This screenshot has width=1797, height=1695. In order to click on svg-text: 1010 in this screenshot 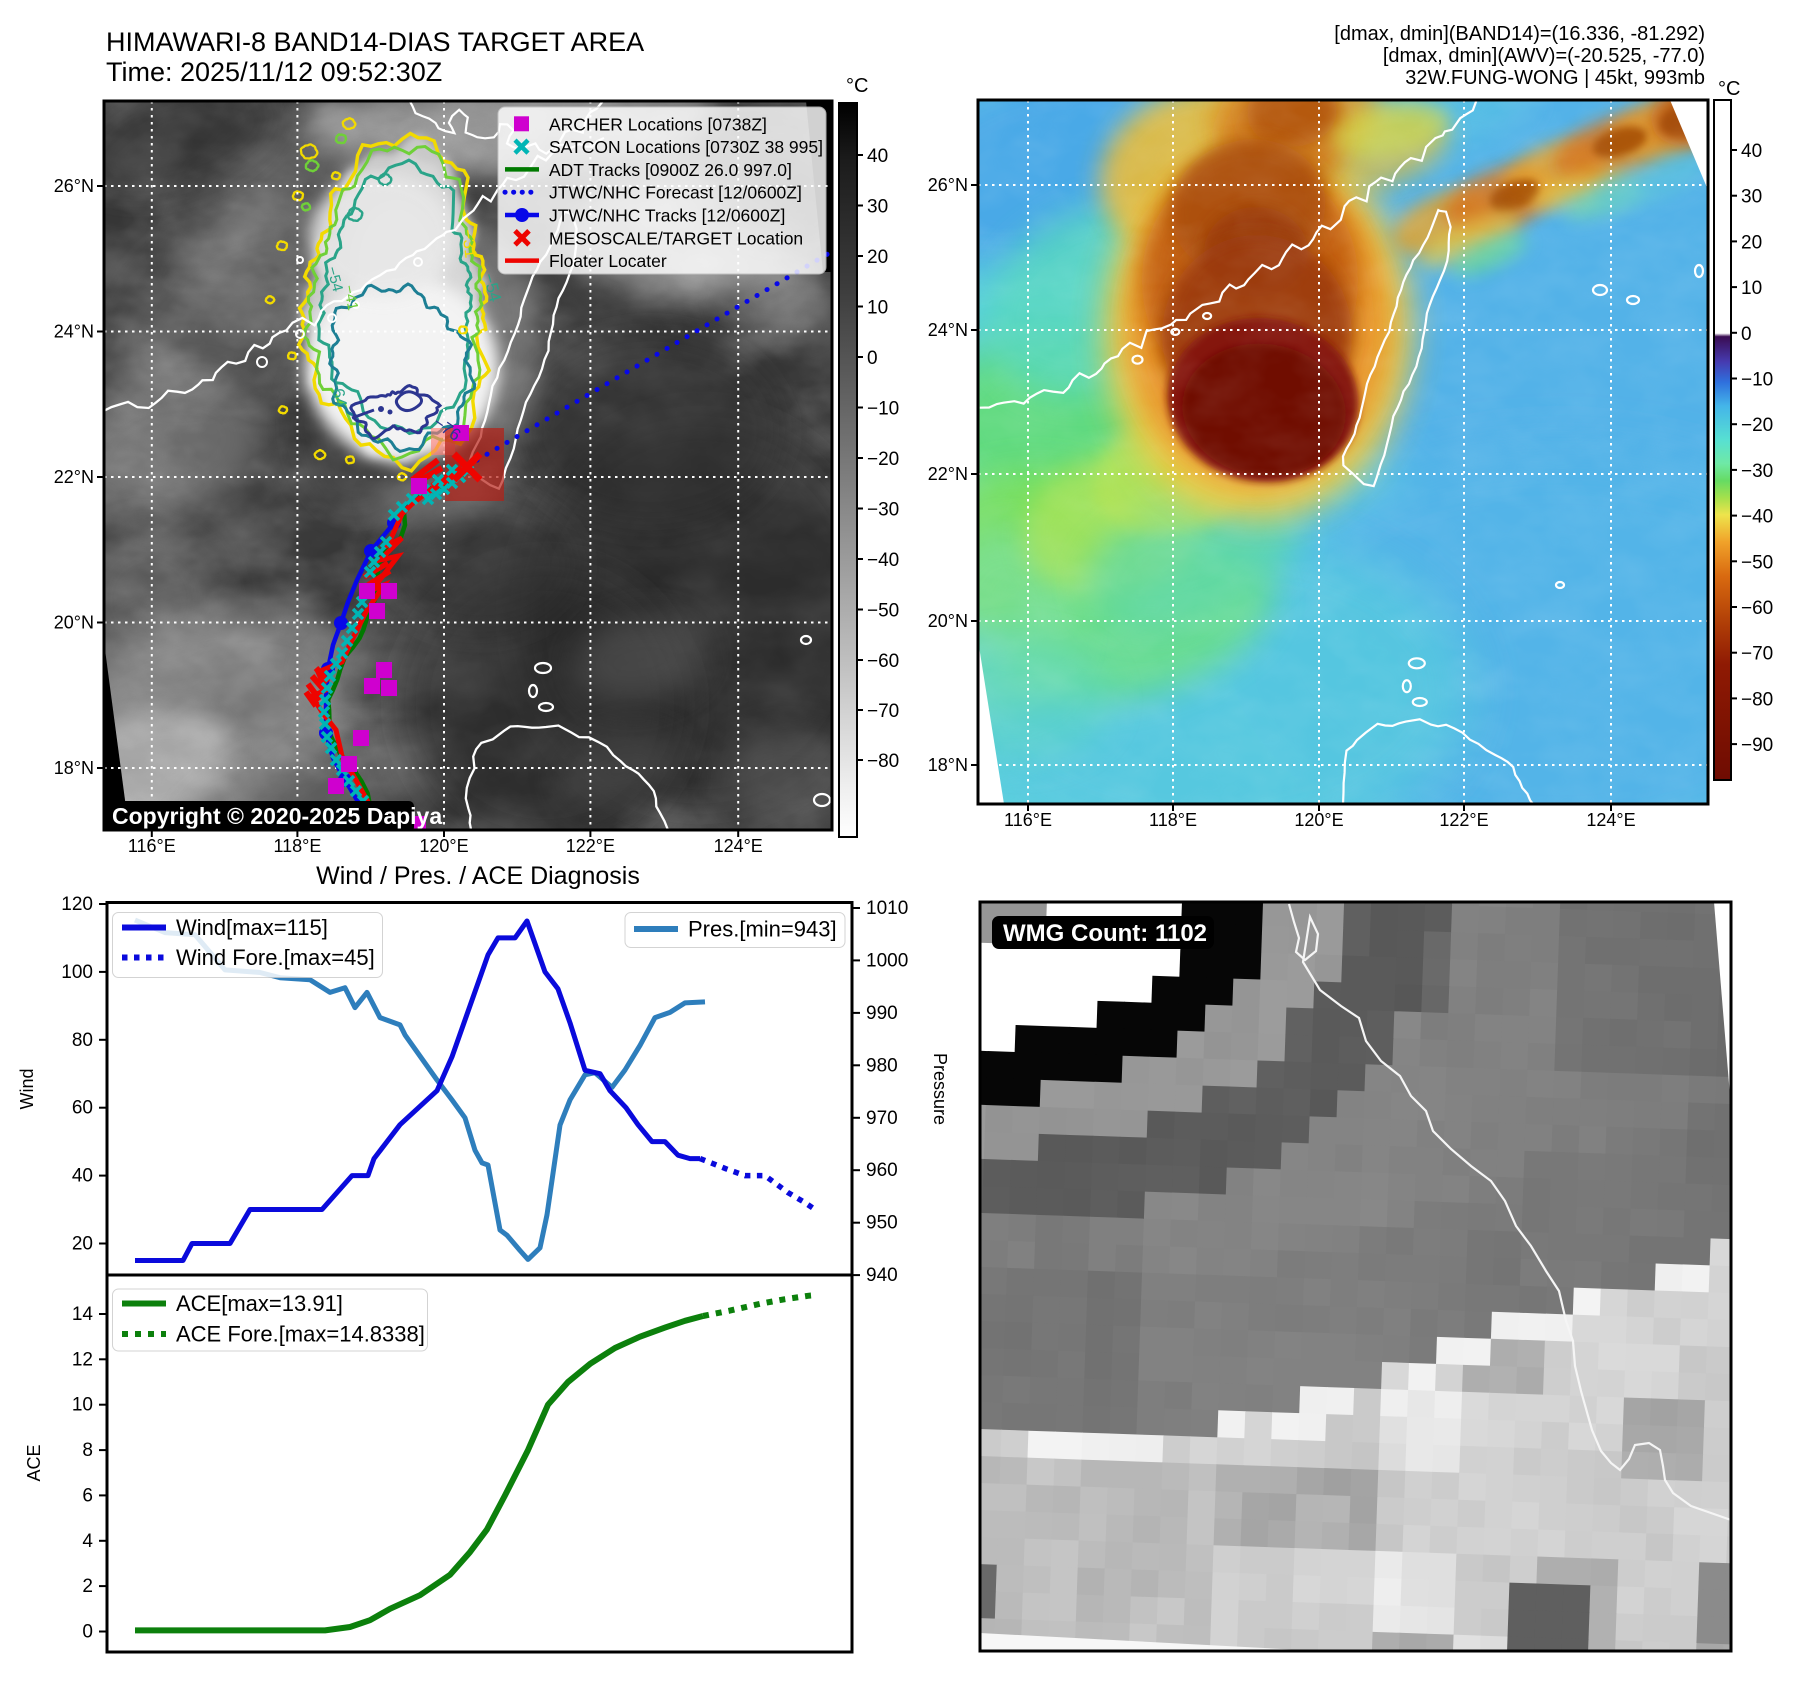, I will do `click(887, 908)`.